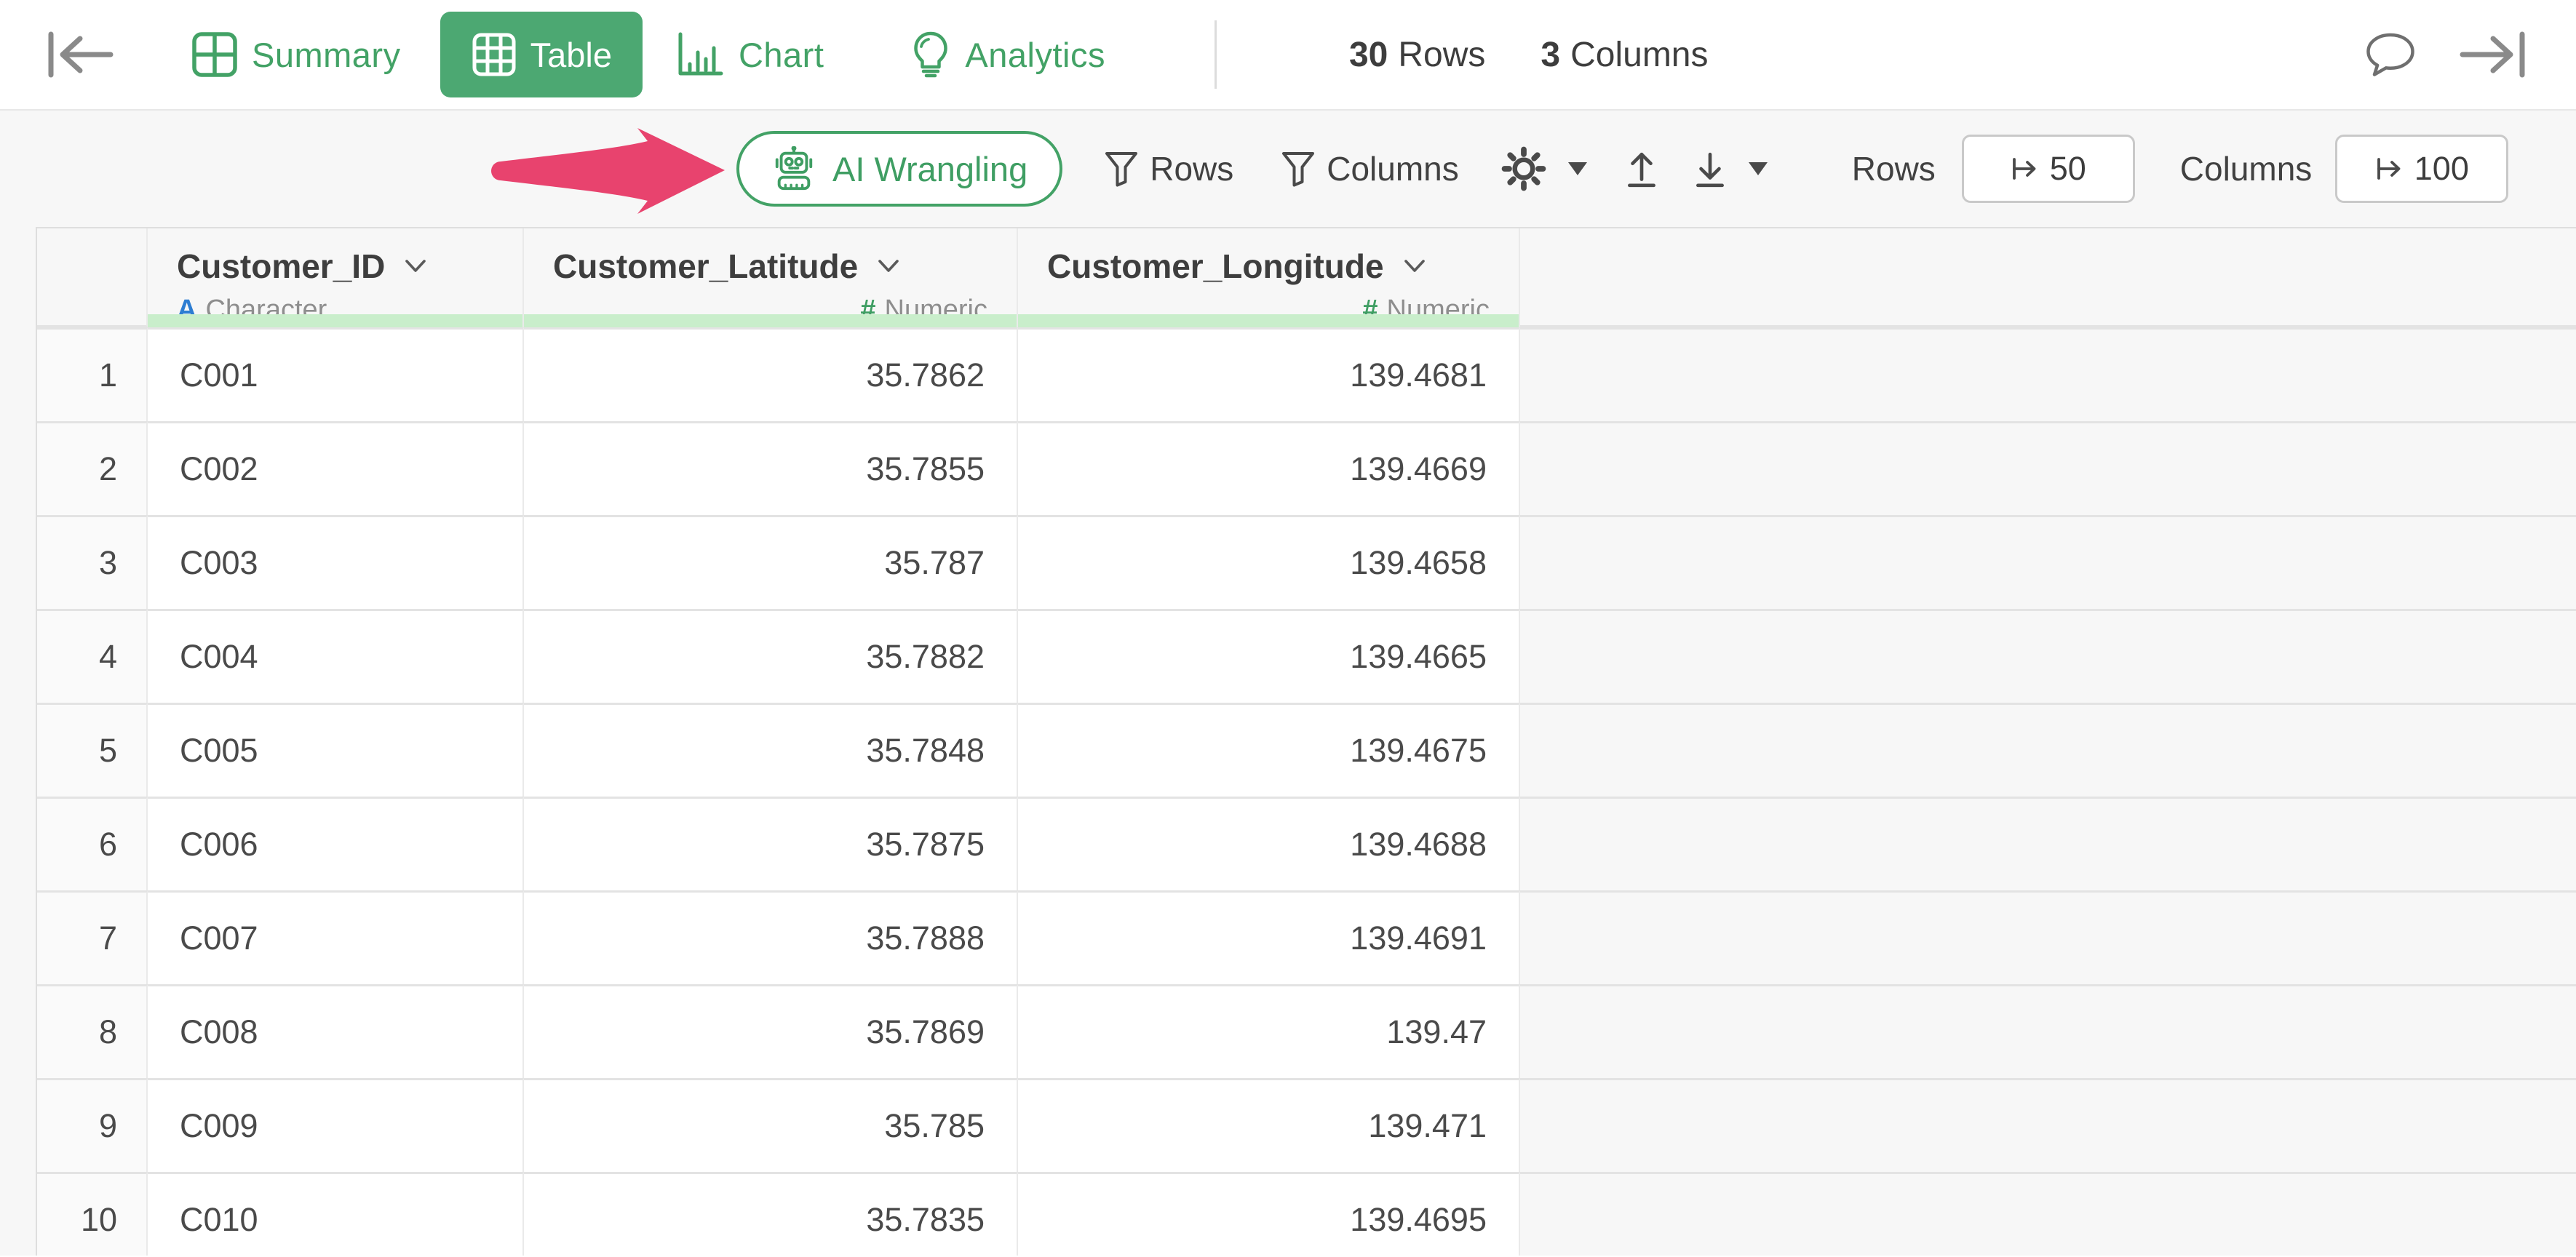  I want to click on column-header-customer-latitude: Customer_Latitude # Numeric, so click(771, 277).